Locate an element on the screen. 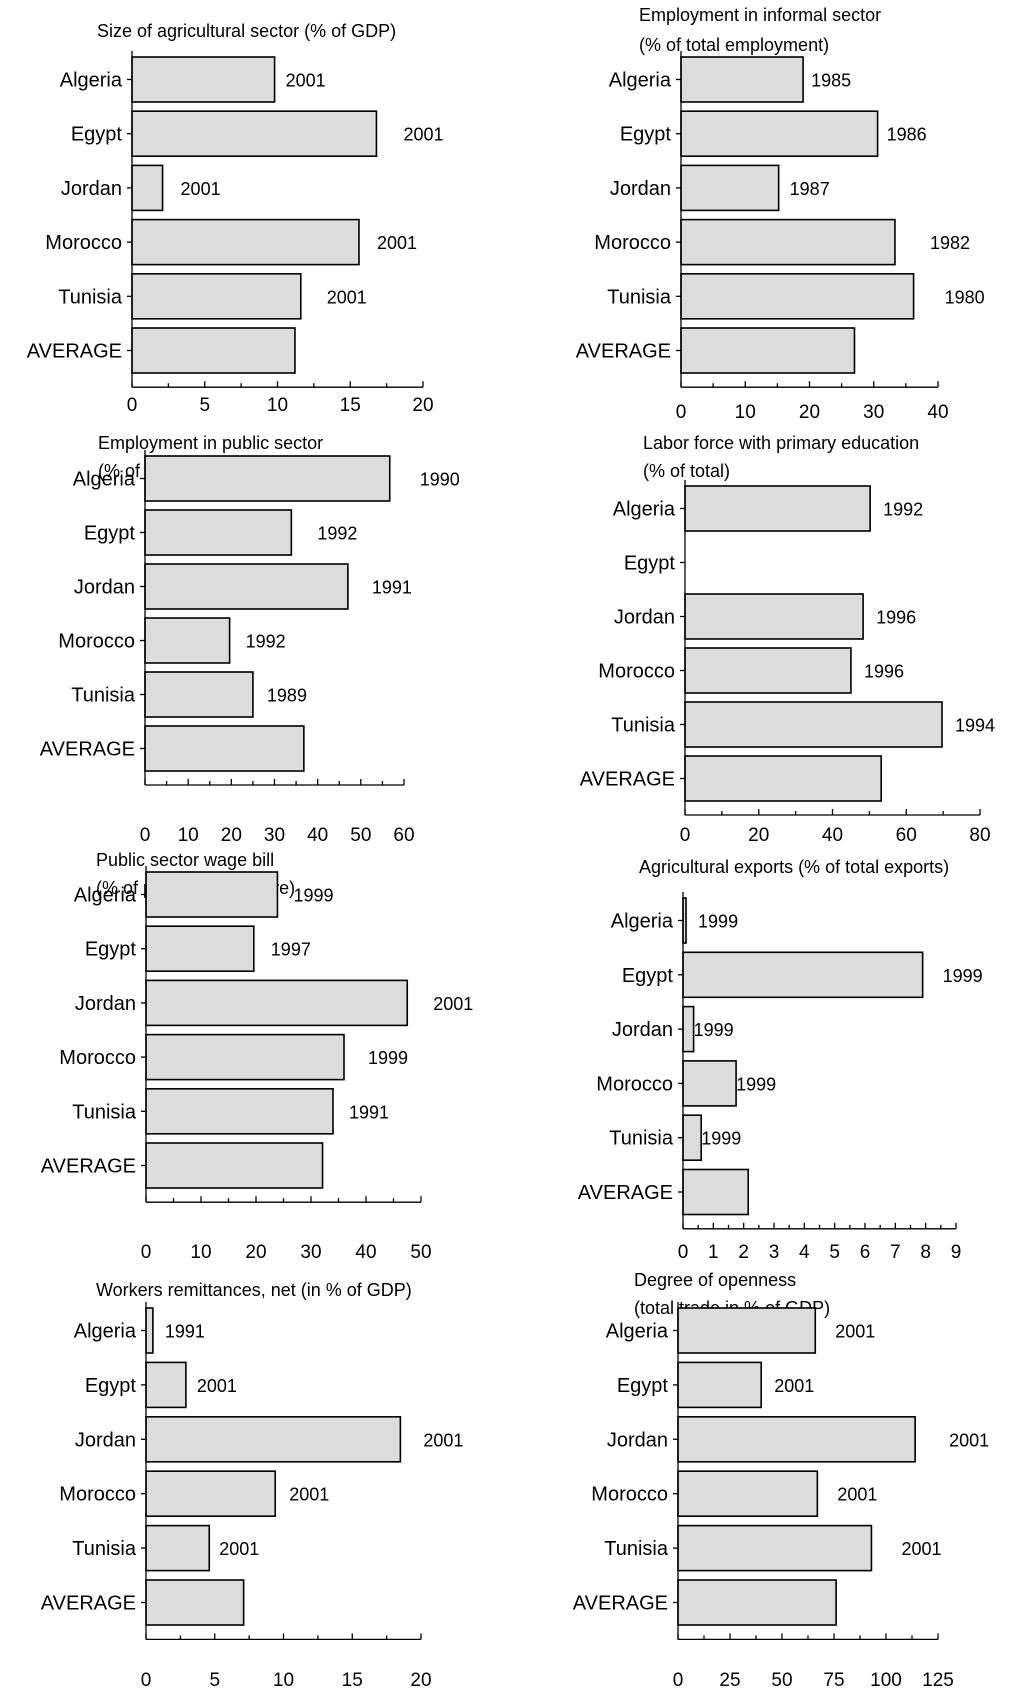 Image resolution: width=1021 pixels, height=1691 pixels. chart-title-line: Labor force with primary education is located at coordinates (781, 443).